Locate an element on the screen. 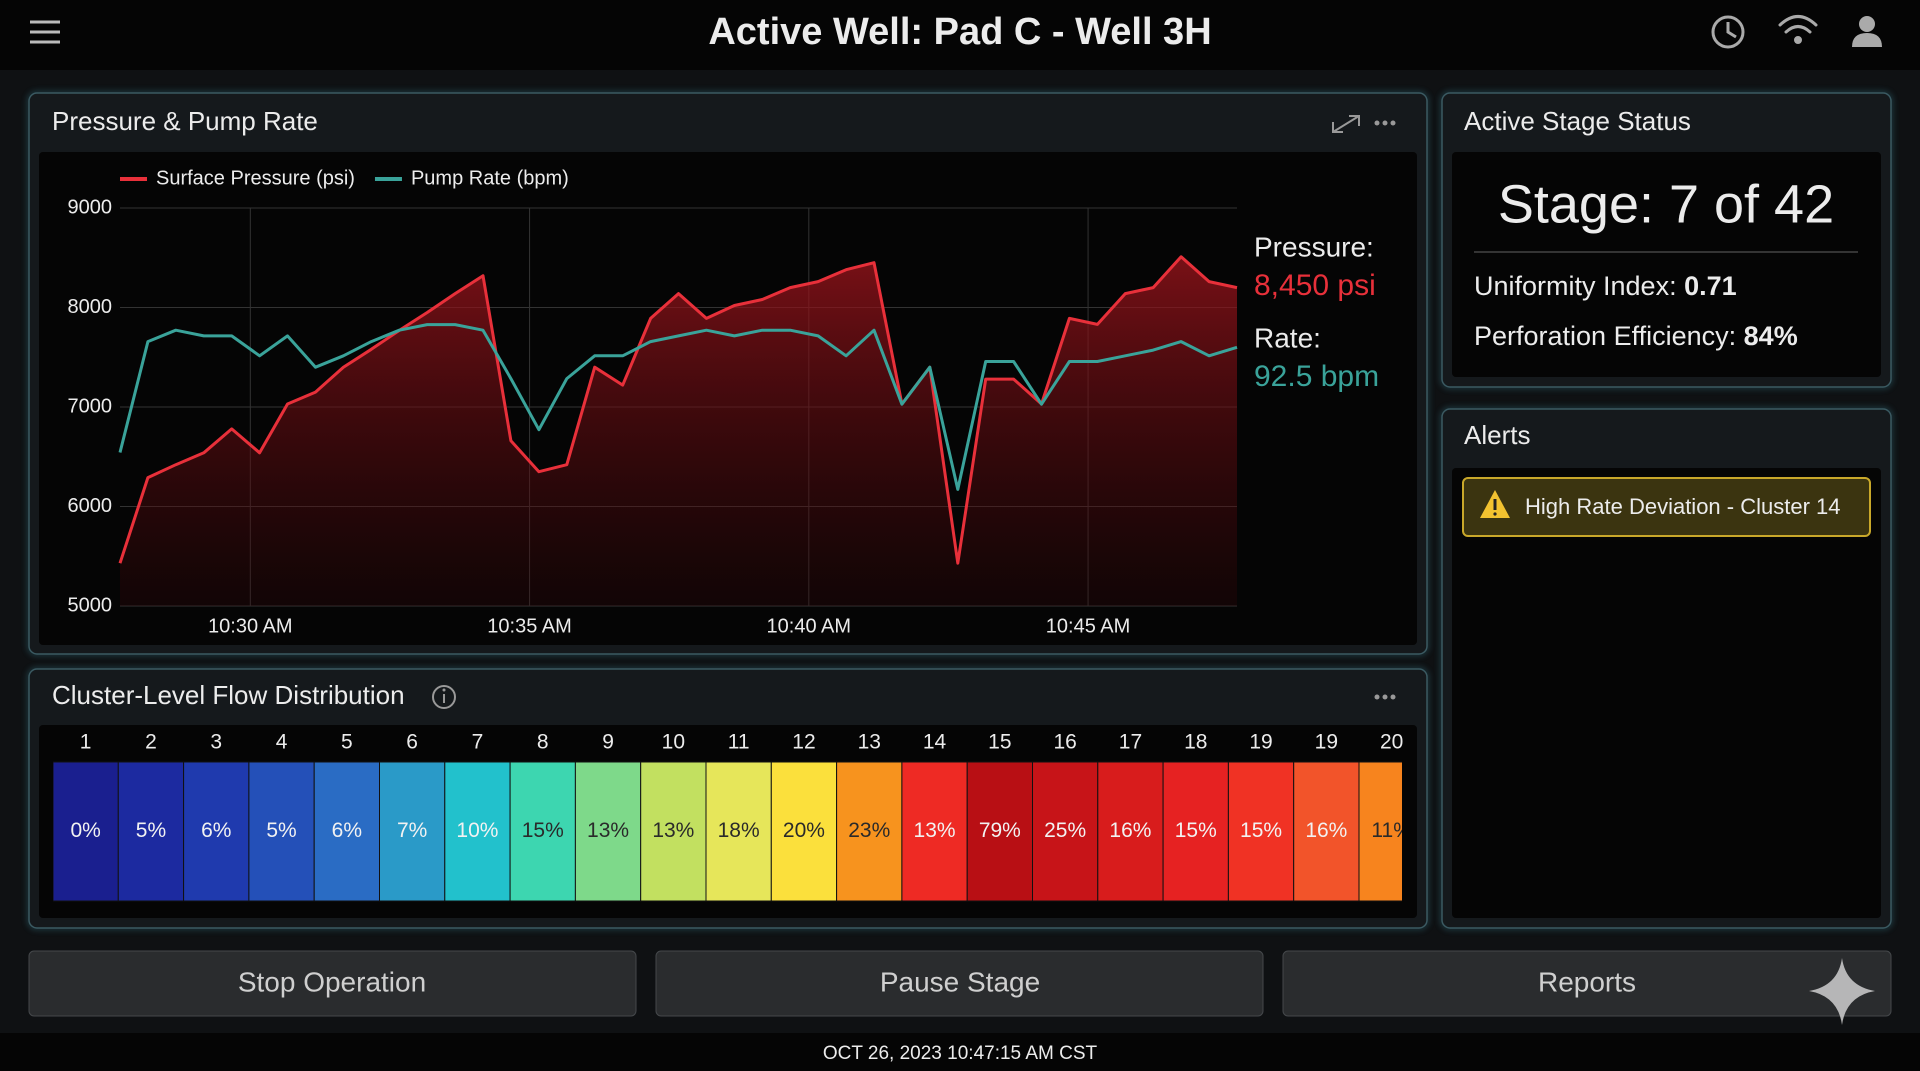  cell-label: 11% is located at coordinates (1391, 830).